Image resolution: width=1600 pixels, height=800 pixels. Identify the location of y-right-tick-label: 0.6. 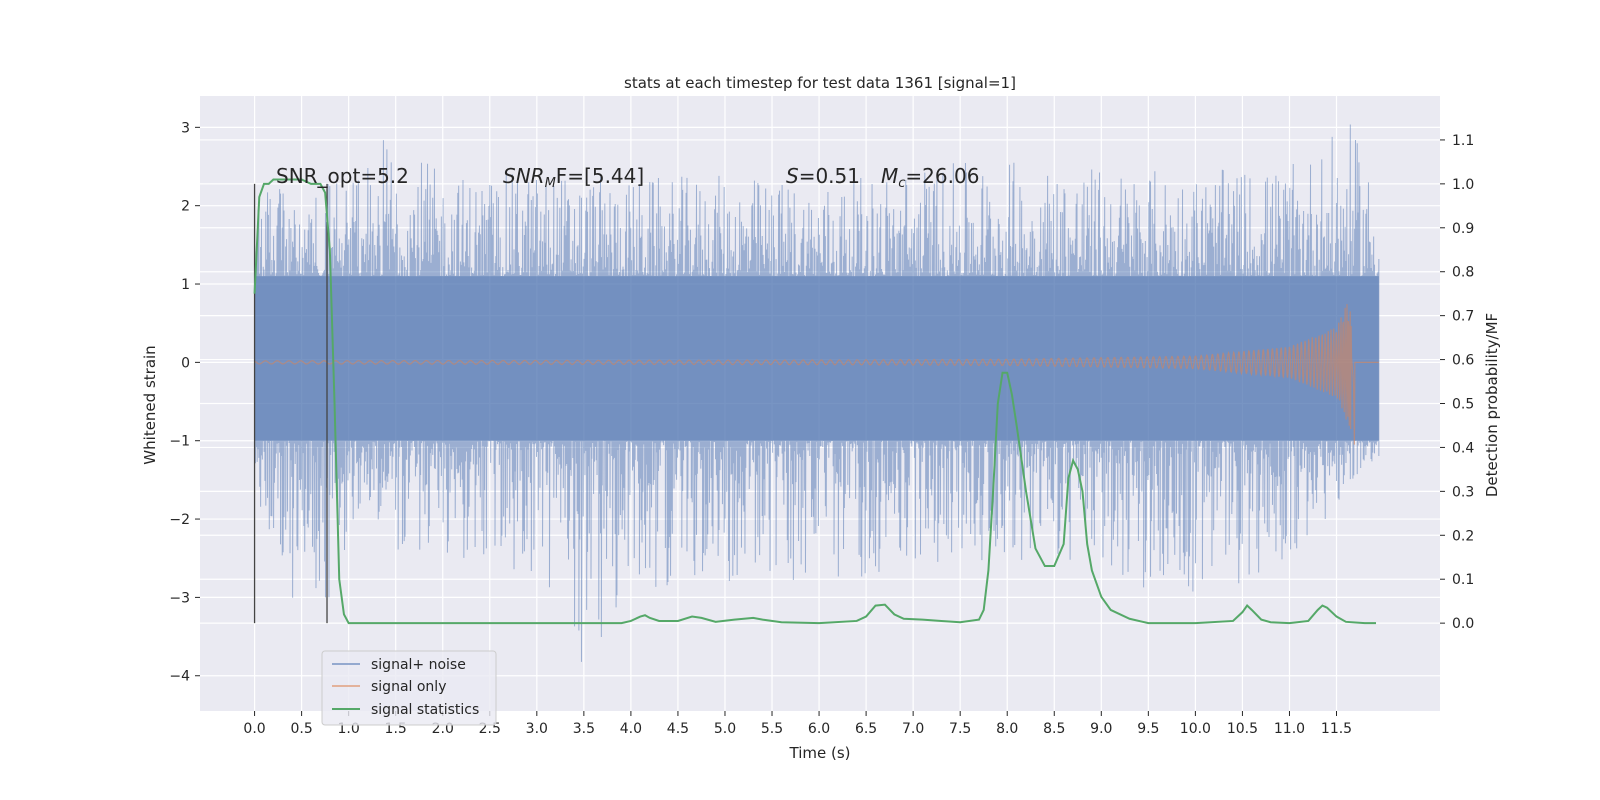
(1463, 361).